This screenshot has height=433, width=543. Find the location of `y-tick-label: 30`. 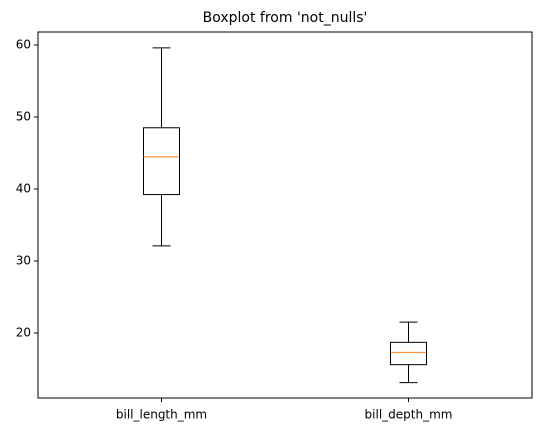

y-tick-label: 30 is located at coordinates (23, 260).